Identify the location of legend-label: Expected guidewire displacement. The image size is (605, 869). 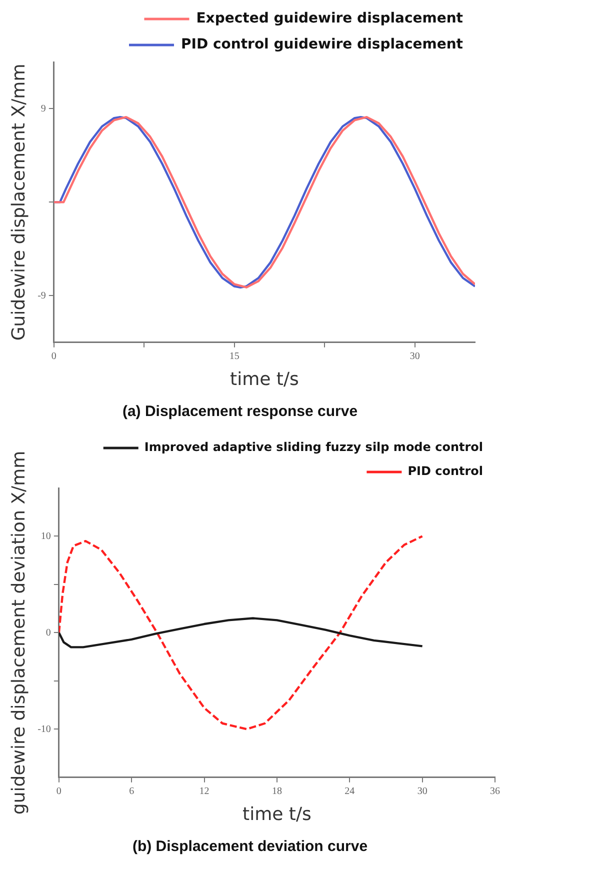
(330, 18).